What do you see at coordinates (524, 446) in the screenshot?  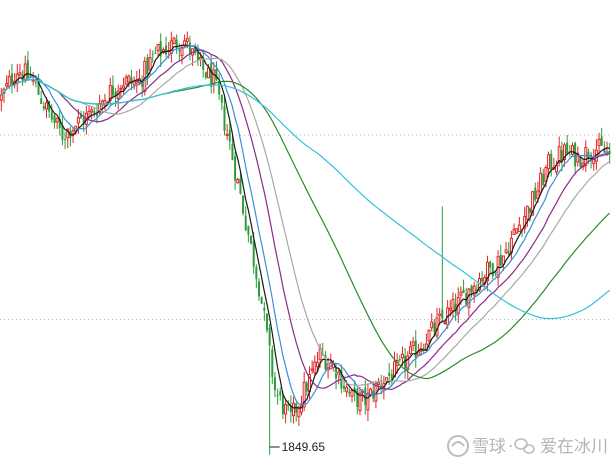 I see `wechat-icon` at bounding box center [524, 446].